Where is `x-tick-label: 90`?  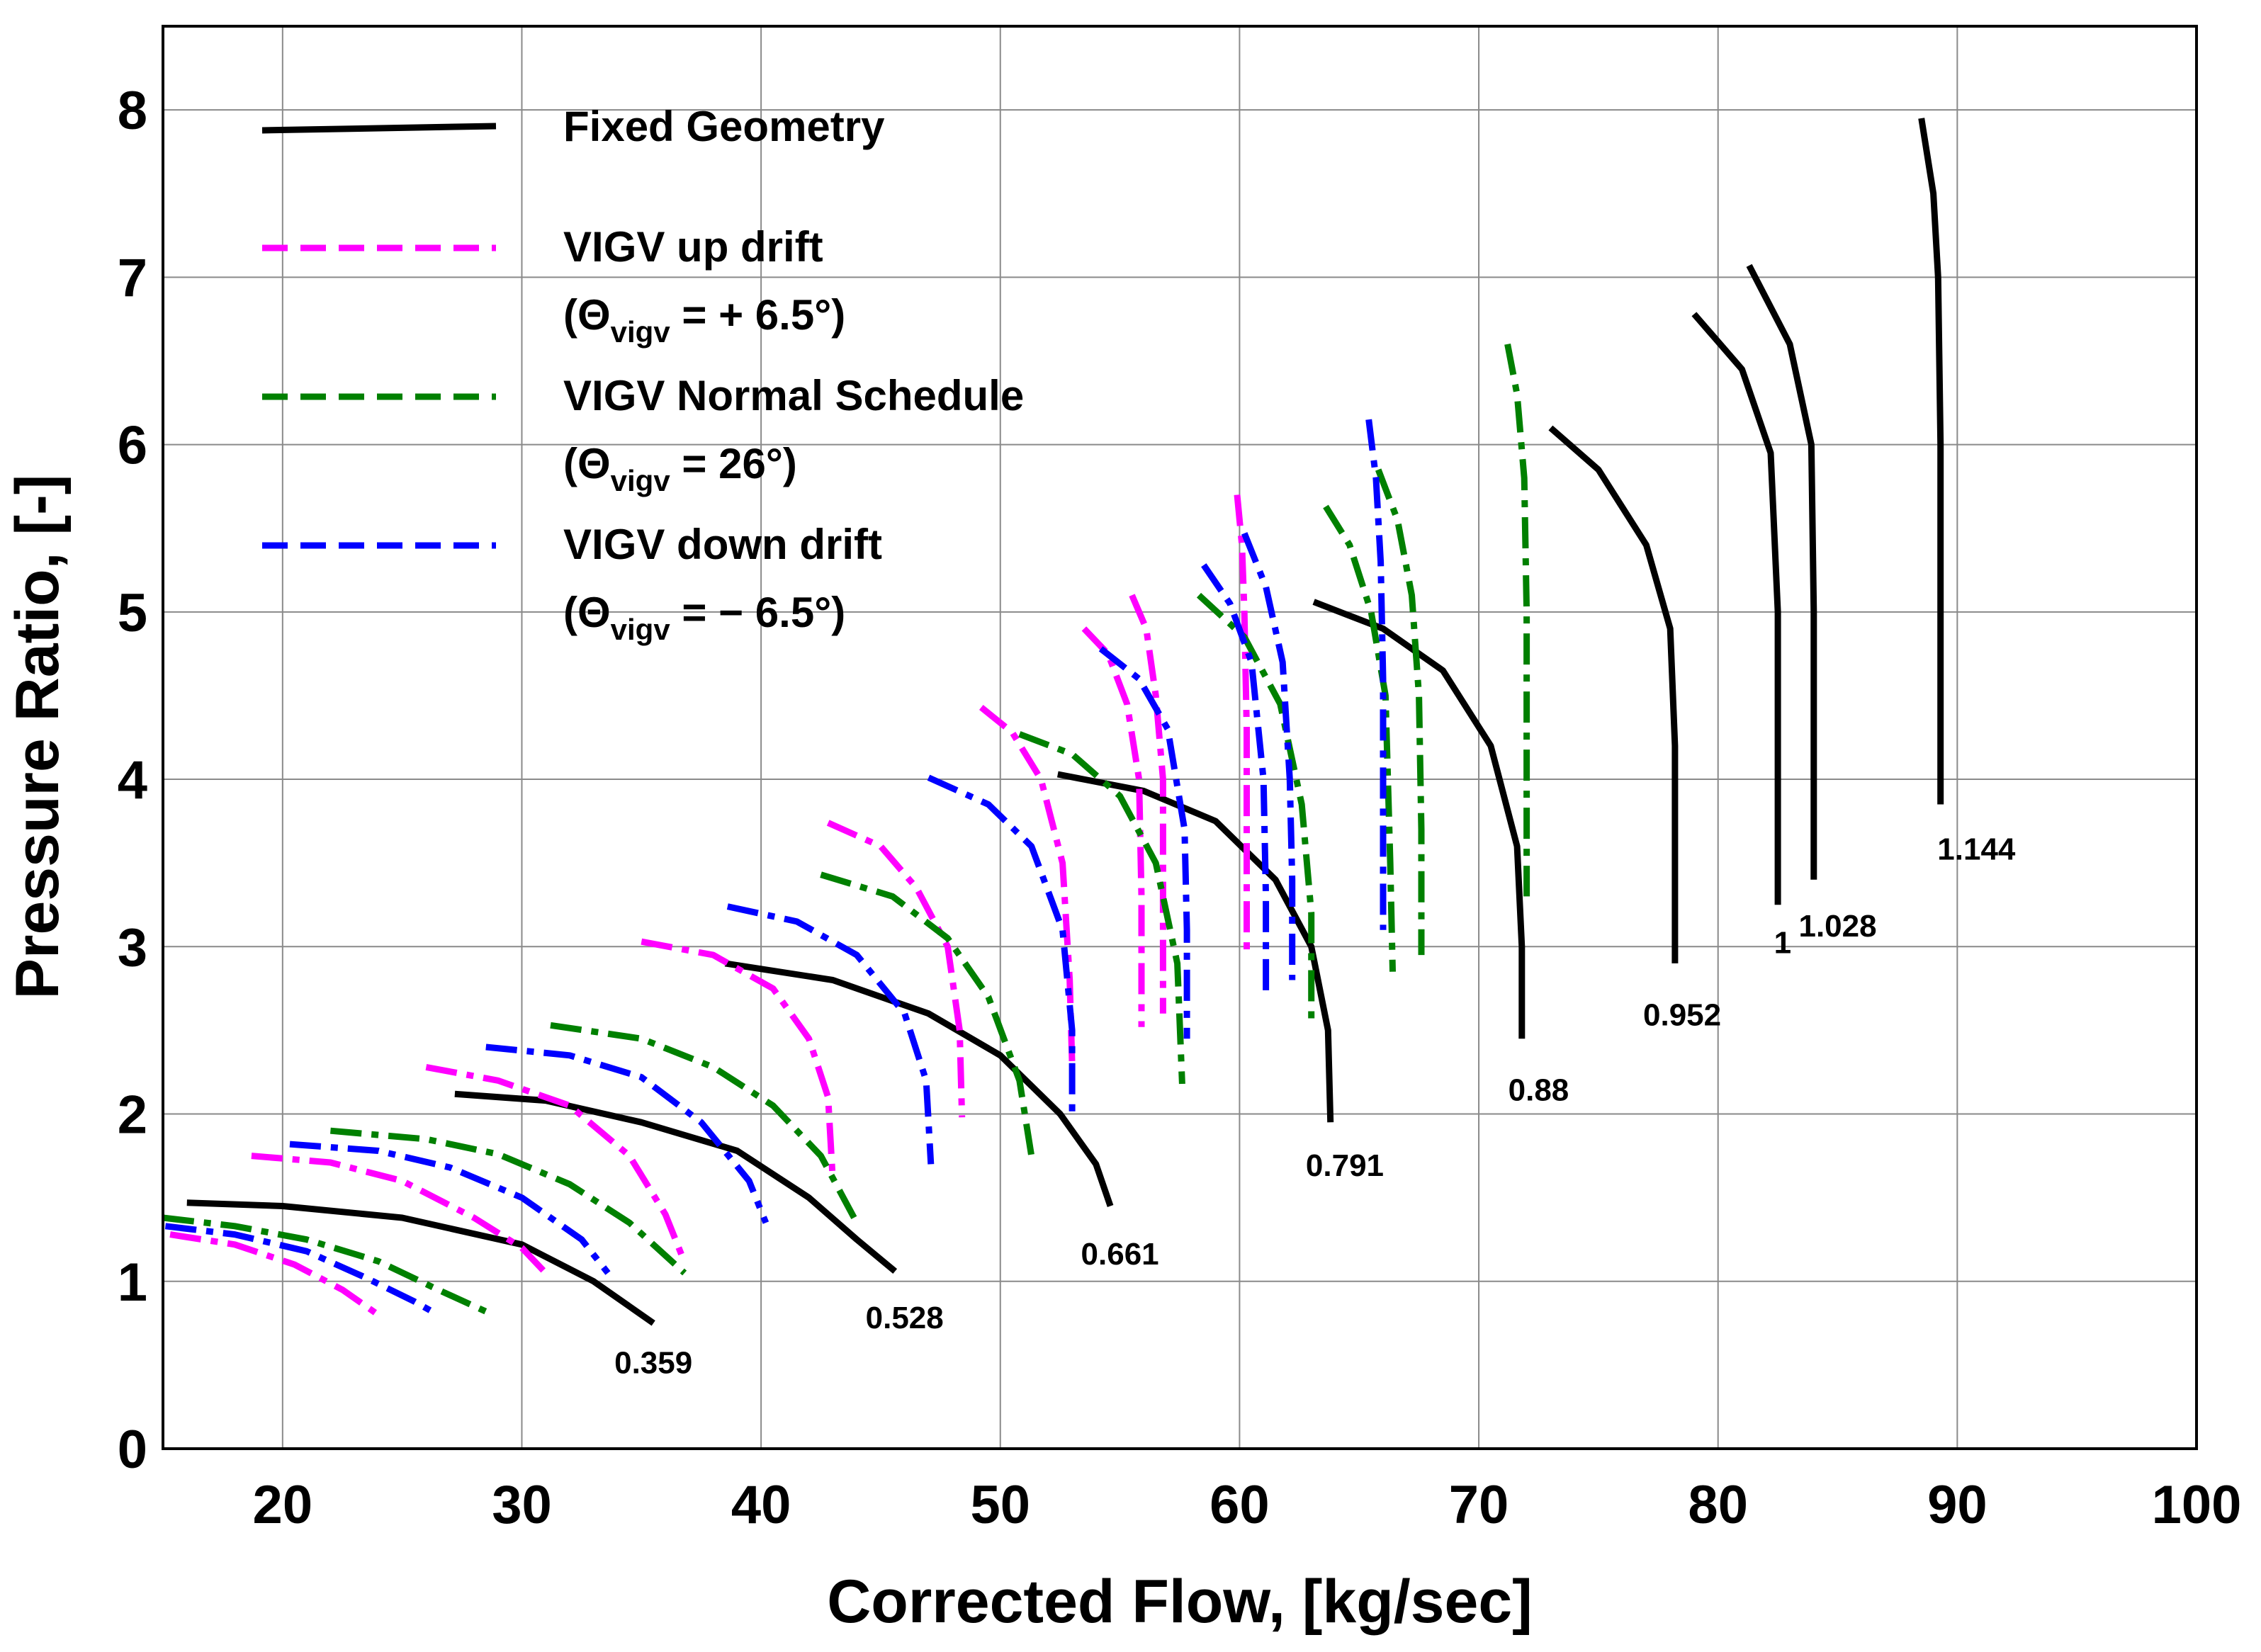 x-tick-label: 90 is located at coordinates (1957, 1505).